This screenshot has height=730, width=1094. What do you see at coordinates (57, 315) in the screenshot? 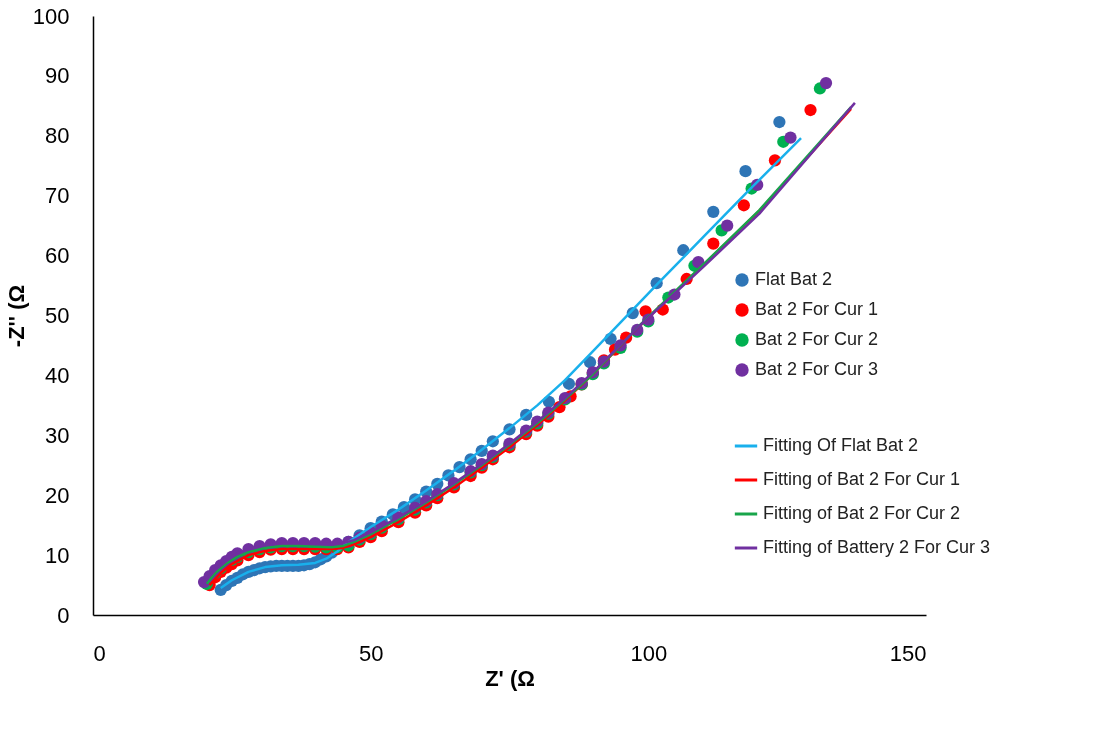
I see `y-tick-label: 50` at bounding box center [57, 315].